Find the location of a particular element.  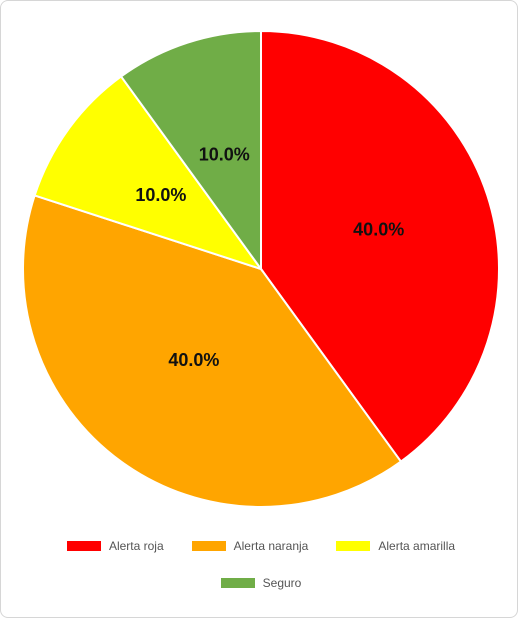

slice-label-alerta-roja: 40.0% is located at coordinates (378, 230).